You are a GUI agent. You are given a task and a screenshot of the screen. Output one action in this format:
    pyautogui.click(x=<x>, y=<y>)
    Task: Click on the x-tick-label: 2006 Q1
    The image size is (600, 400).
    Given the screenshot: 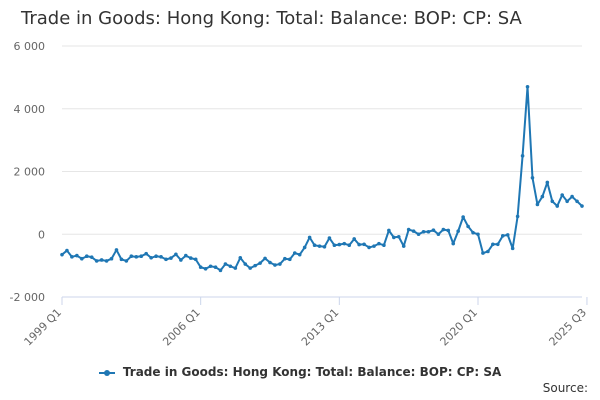 What is the action you would take?
    pyautogui.click(x=181, y=327)
    